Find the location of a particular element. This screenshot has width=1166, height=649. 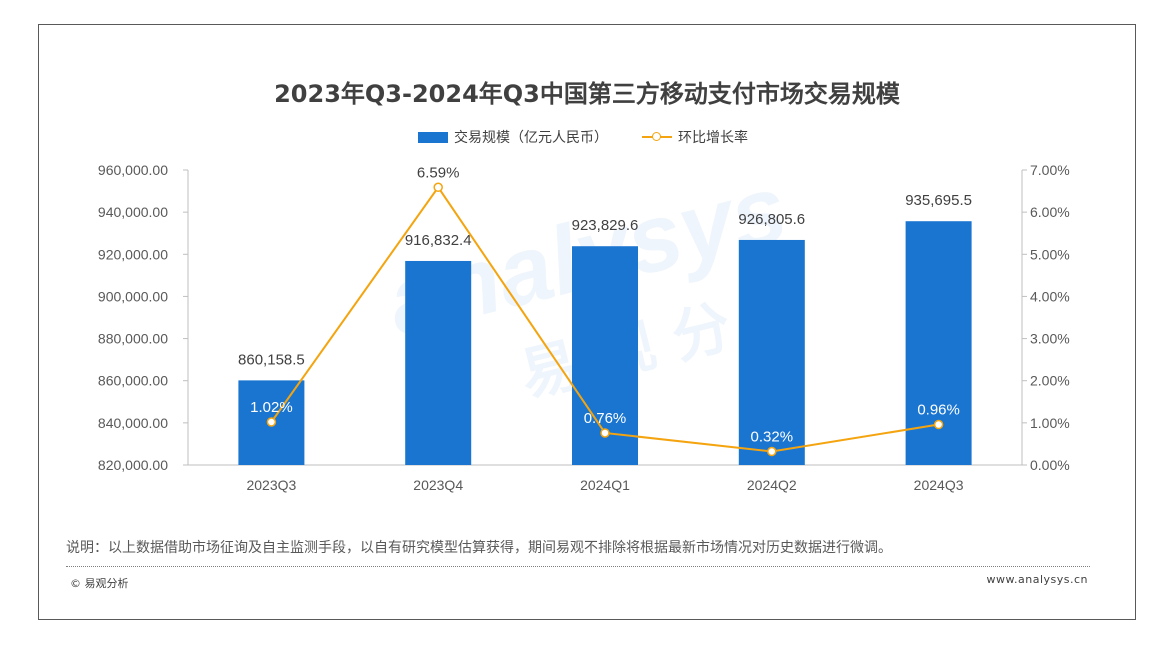

legend-swatch-line is located at coordinates (657, 137).